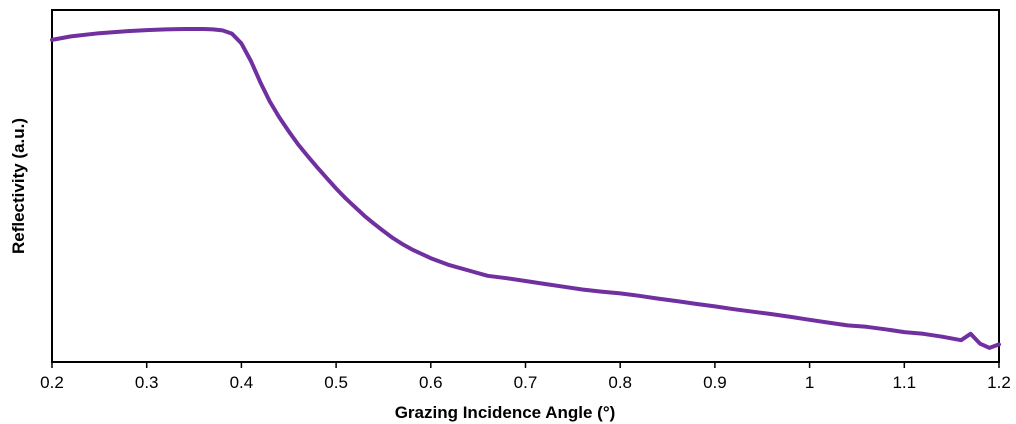 The height and width of the screenshot is (424, 1016). Describe the element at coordinates (147, 382) in the screenshot. I see `x-tick-label: 0.3` at that location.